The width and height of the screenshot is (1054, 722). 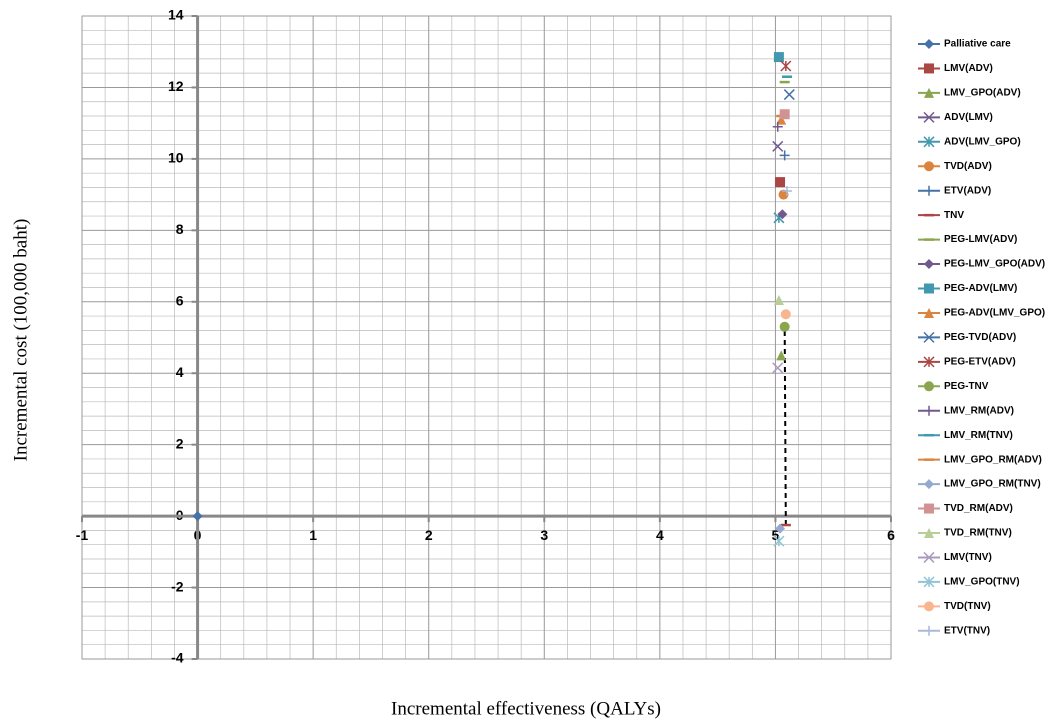 I want to click on legend-label: PEG-LMV_GPO(ADV), so click(x=994, y=264).